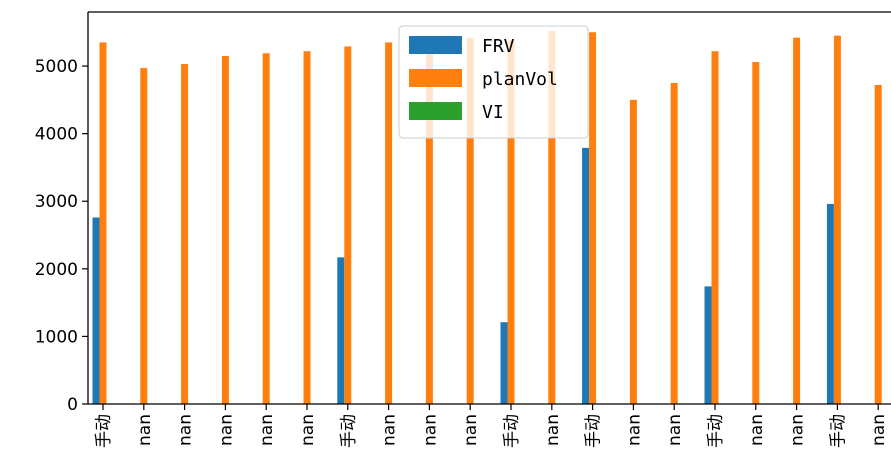 Image resolution: width=891 pixels, height=473 pixels. What do you see at coordinates (716, 431) in the screenshot?
I see `x-tick-label-15: 手动` at bounding box center [716, 431].